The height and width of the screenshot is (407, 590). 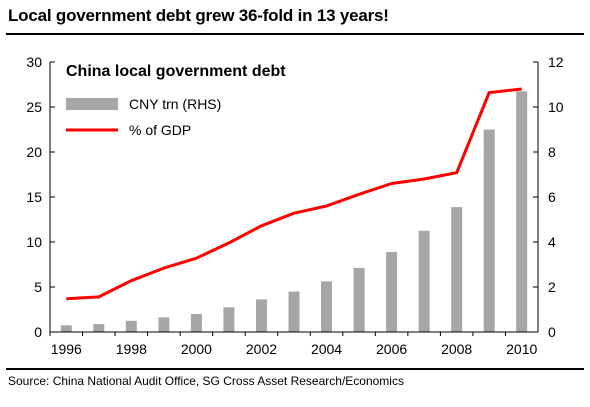 I want to click on bar-2004, so click(x=326, y=306).